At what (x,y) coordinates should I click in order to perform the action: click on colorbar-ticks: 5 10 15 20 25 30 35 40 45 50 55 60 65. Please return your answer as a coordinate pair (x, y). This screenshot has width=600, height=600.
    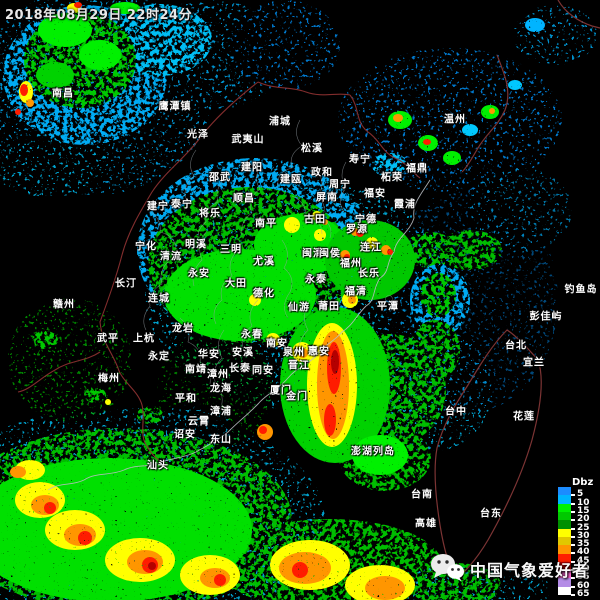
    Looking at the image, I should click on (585, 543).